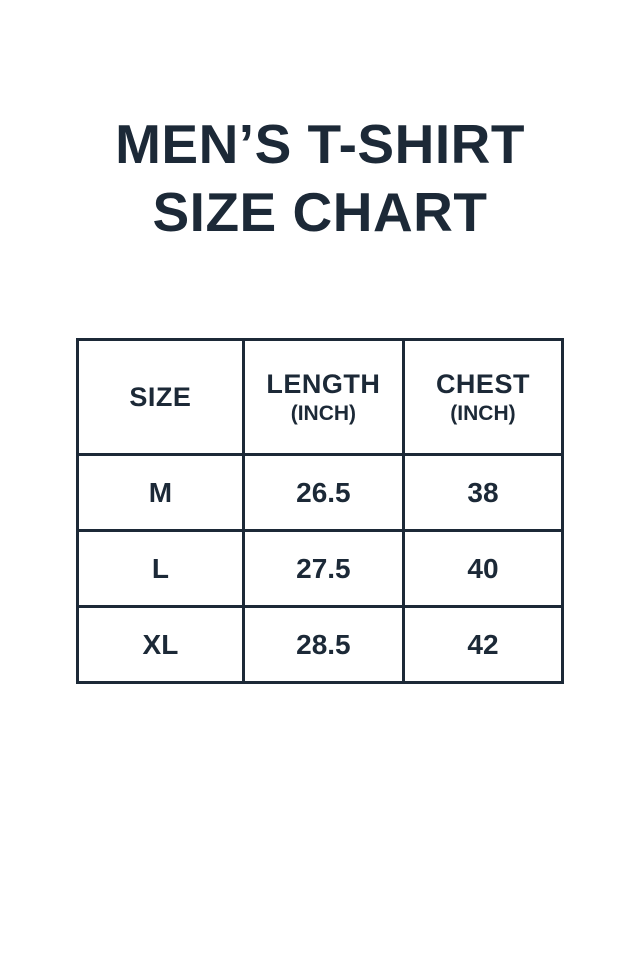 The image size is (640, 960). Describe the element at coordinates (320, 144) in the screenshot. I see `page-title-line-1: MEN’S T-SHIRT` at that location.